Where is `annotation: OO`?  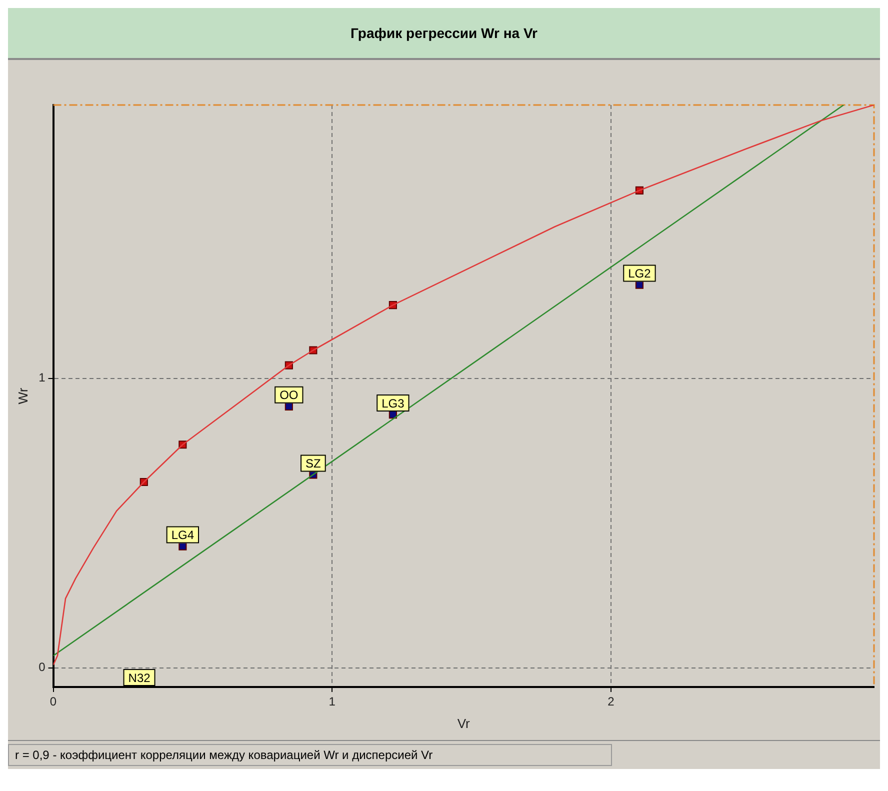
annotation: OO is located at coordinates (289, 395).